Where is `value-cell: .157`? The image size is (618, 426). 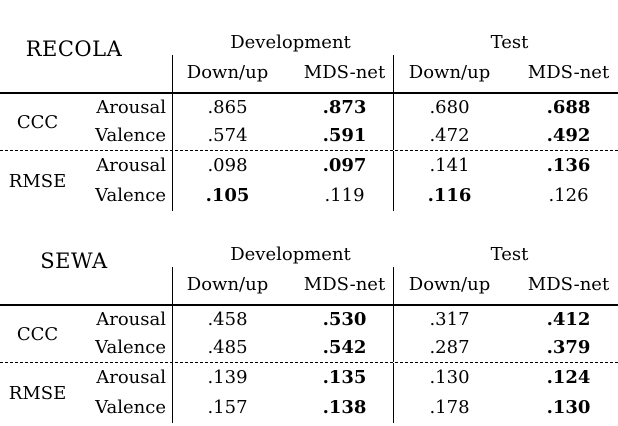
value-cell: .157 is located at coordinates (227, 408).